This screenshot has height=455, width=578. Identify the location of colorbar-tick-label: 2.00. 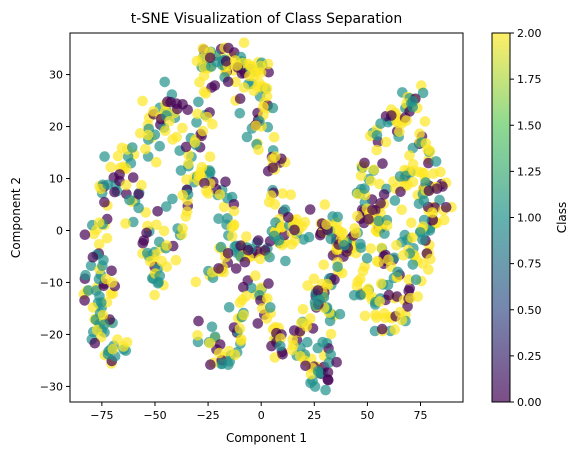
(529, 33).